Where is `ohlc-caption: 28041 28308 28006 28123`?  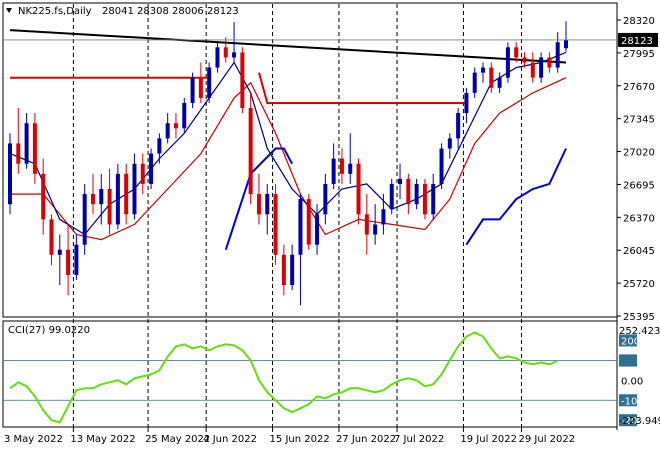 ohlc-caption: 28041 28308 28006 28123 is located at coordinates (170, 11).